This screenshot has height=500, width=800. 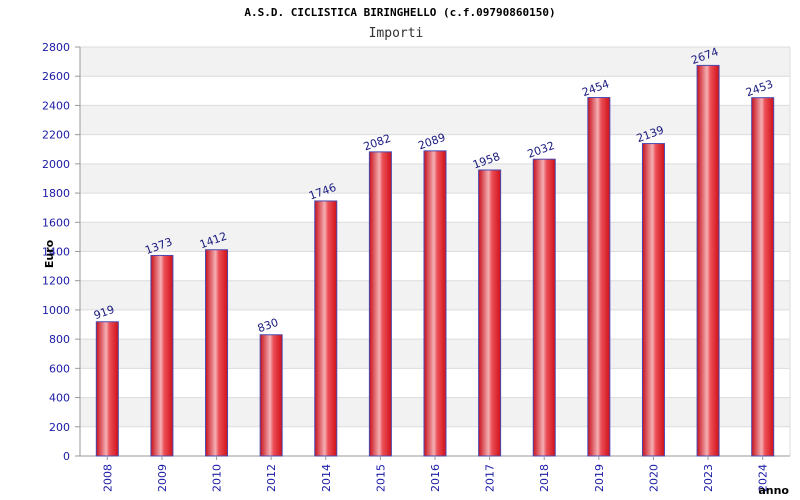 What do you see at coordinates (326, 328) in the screenshot?
I see `bar-2014` at bounding box center [326, 328].